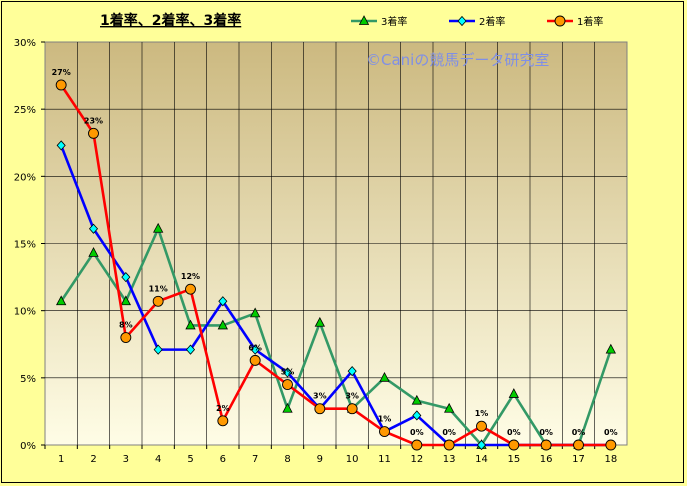 This screenshot has width=687, height=486. What do you see at coordinates (481, 459) in the screenshot?
I see `x-tick-label: 14` at bounding box center [481, 459].